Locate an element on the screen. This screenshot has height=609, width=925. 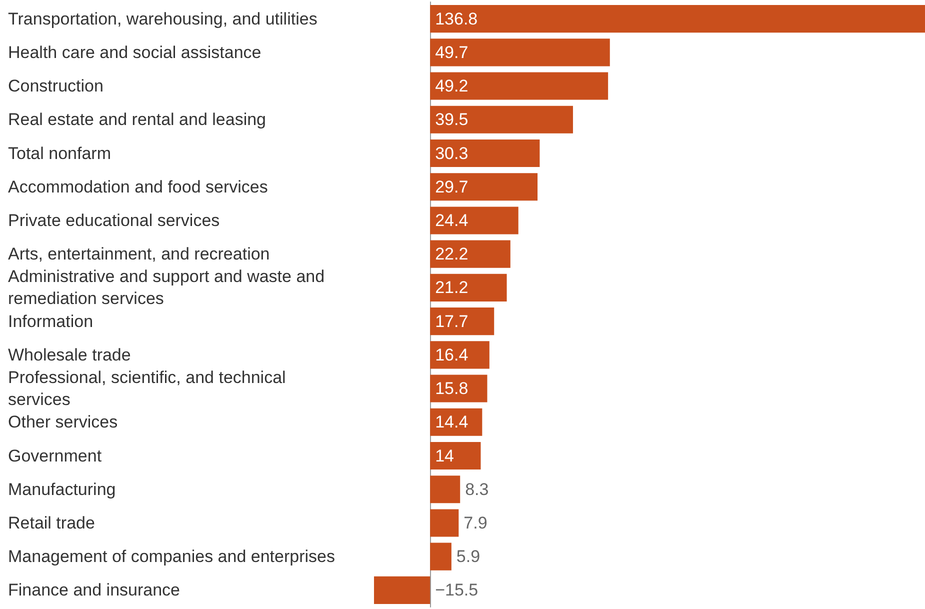
data-label: 39.5 is located at coordinates (451, 120).